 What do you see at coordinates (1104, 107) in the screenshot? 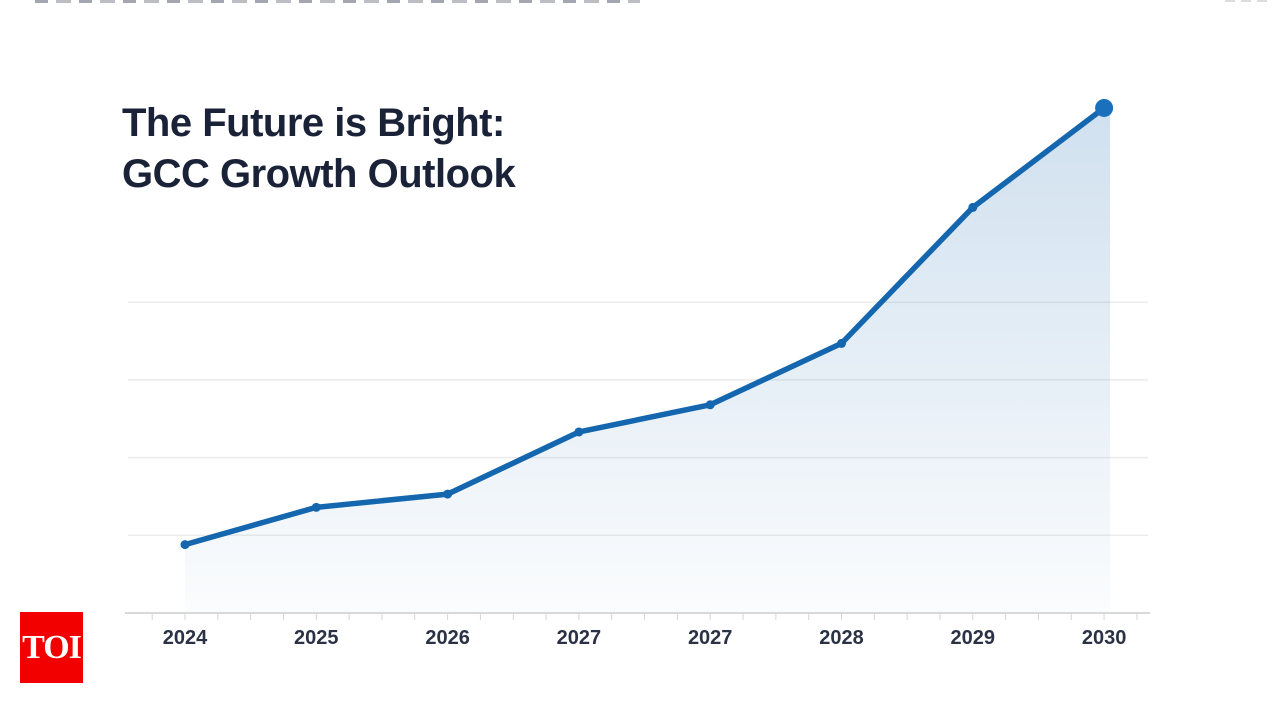
I see `endpoint-marker` at bounding box center [1104, 107].